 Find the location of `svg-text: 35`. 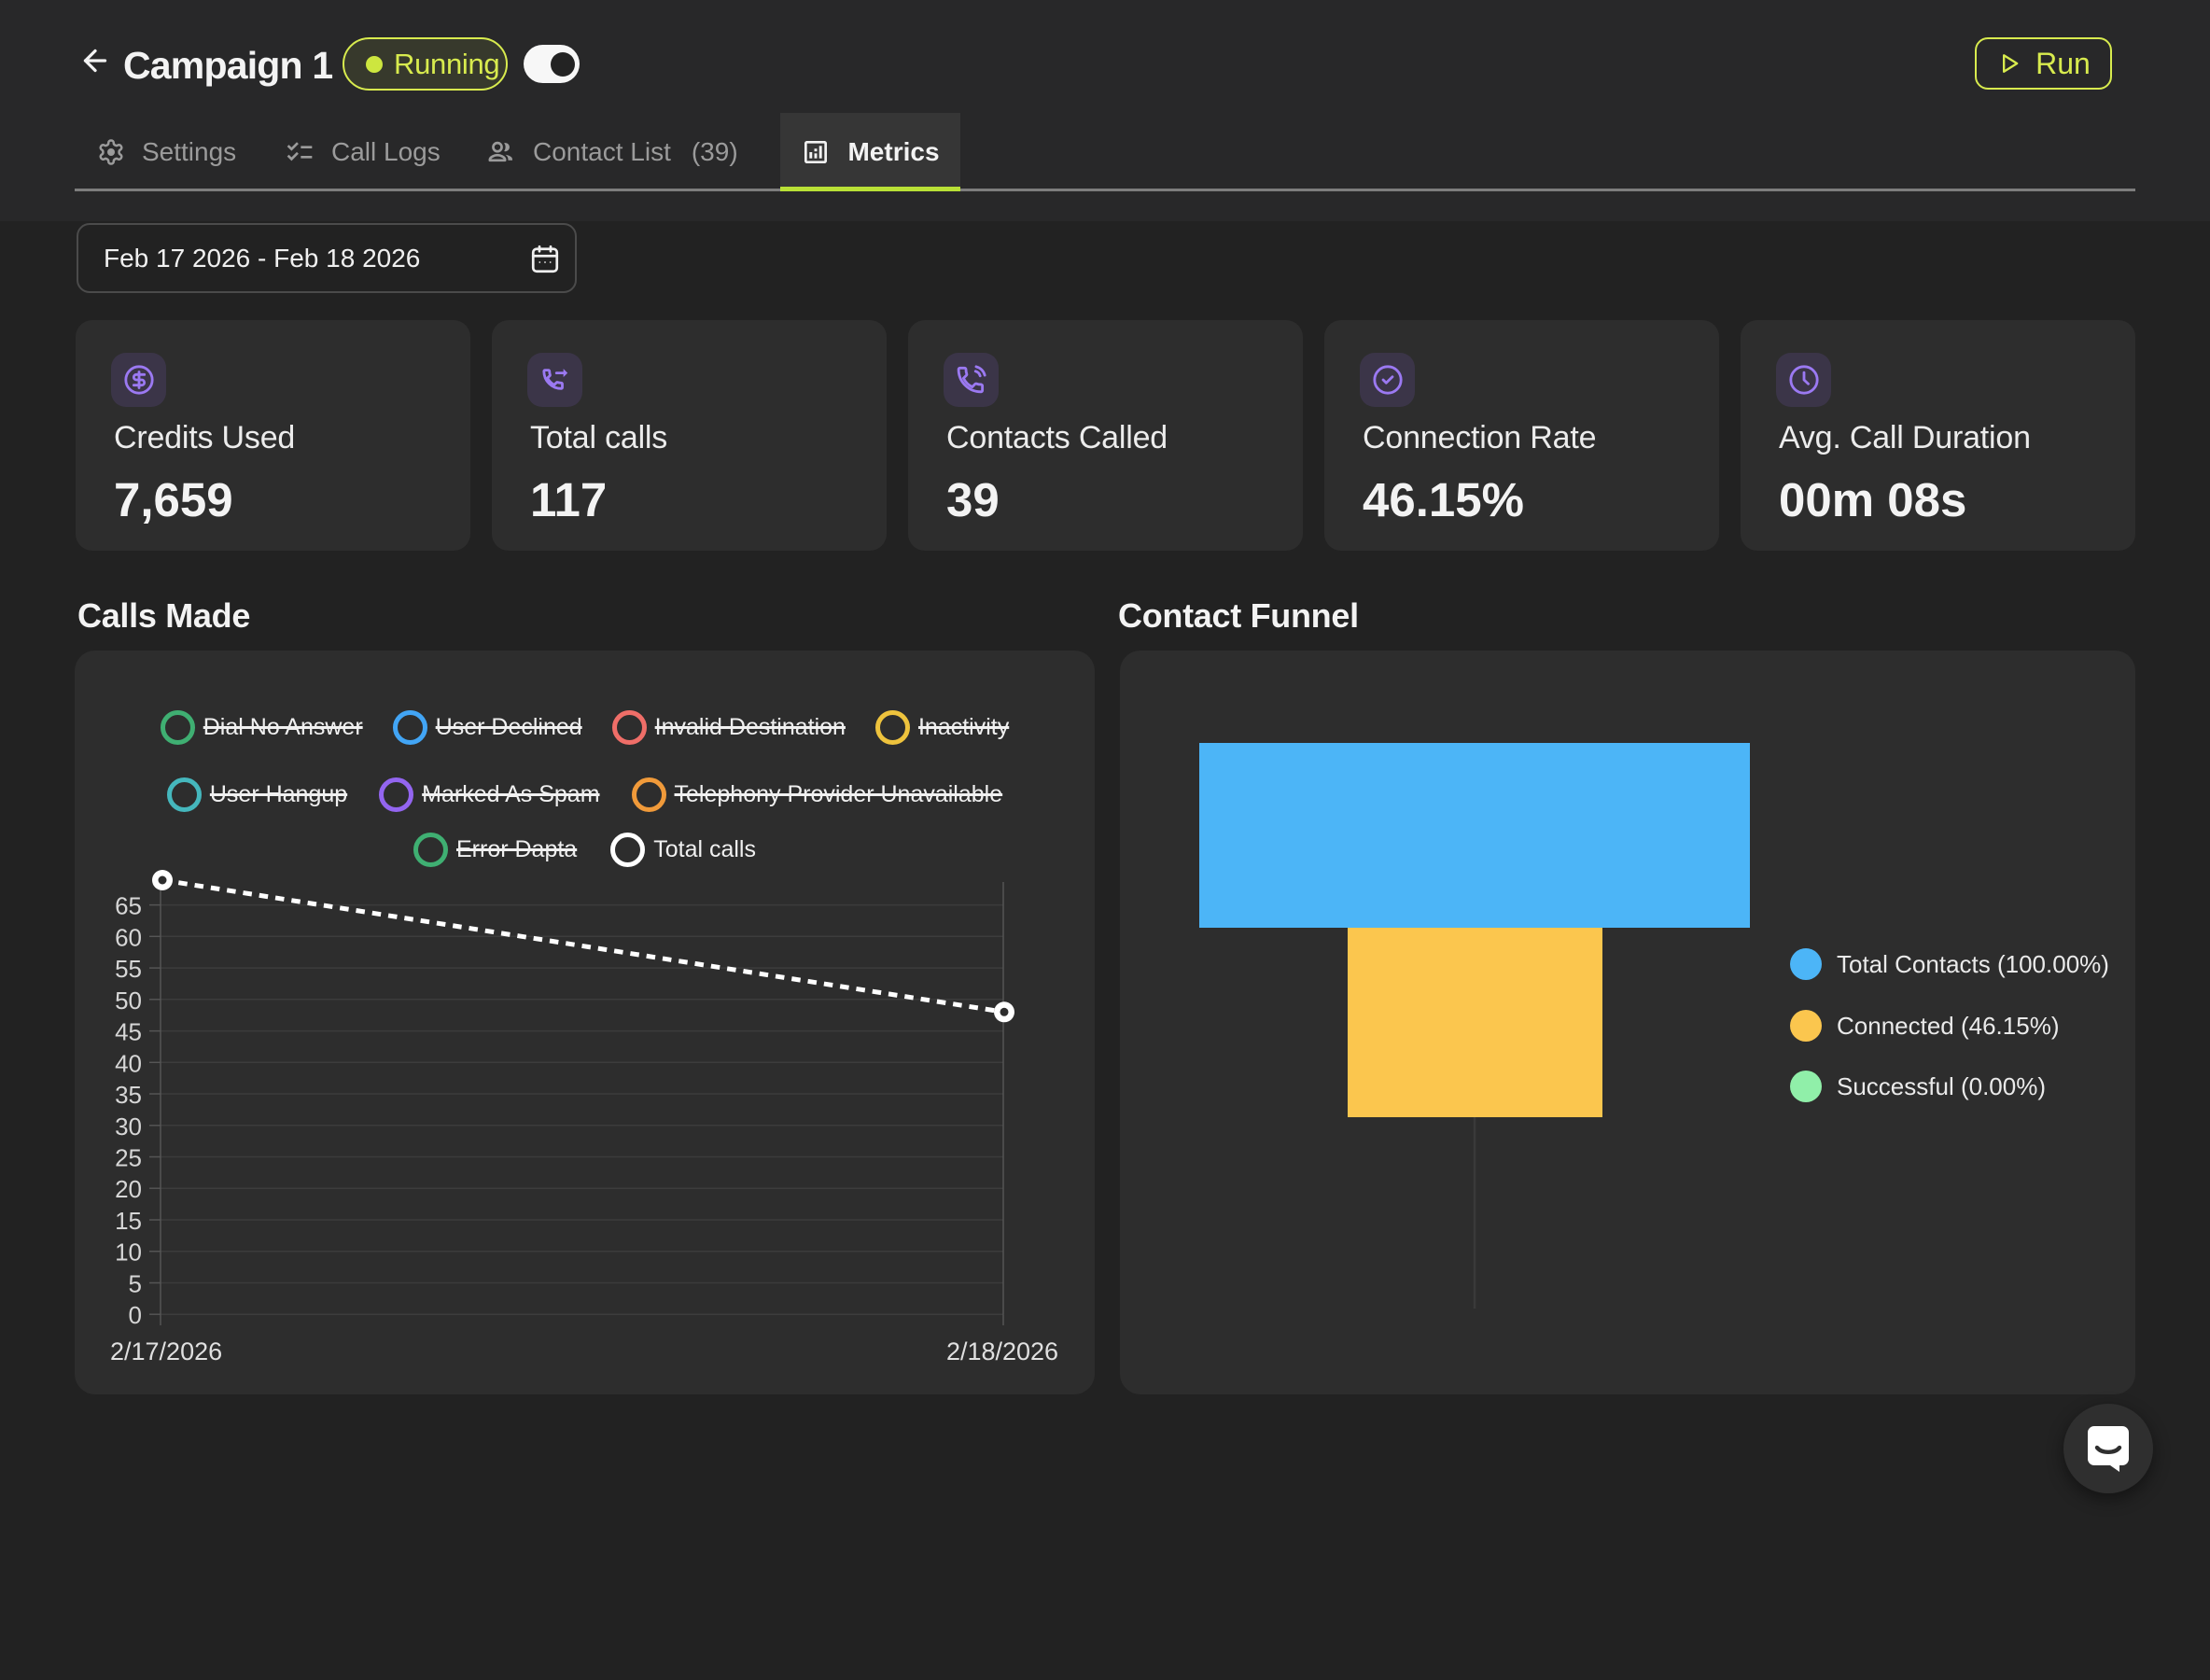

svg-text: 35 is located at coordinates (128, 1095).